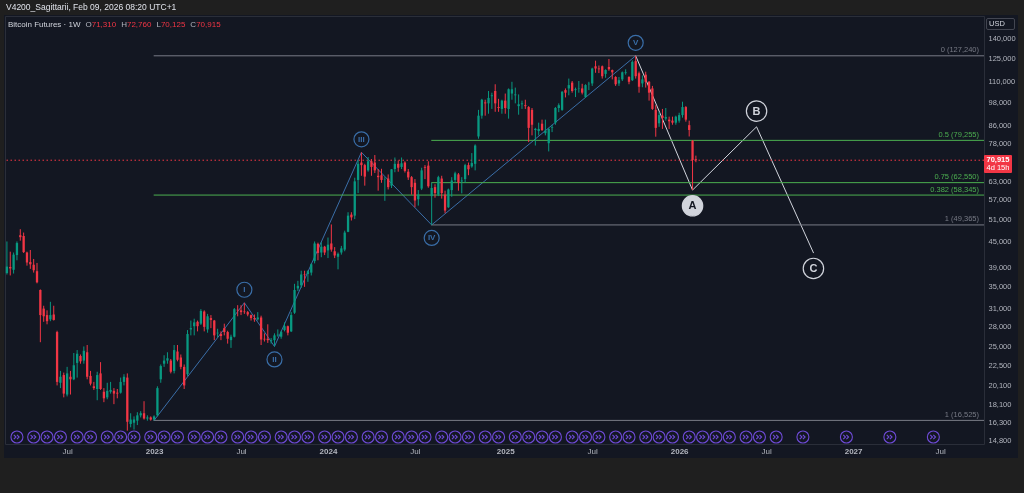 The width and height of the screenshot is (1024, 493). Describe the element at coordinates (328, 451) in the screenshot. I see `x-tick-label: 2024` at that location.